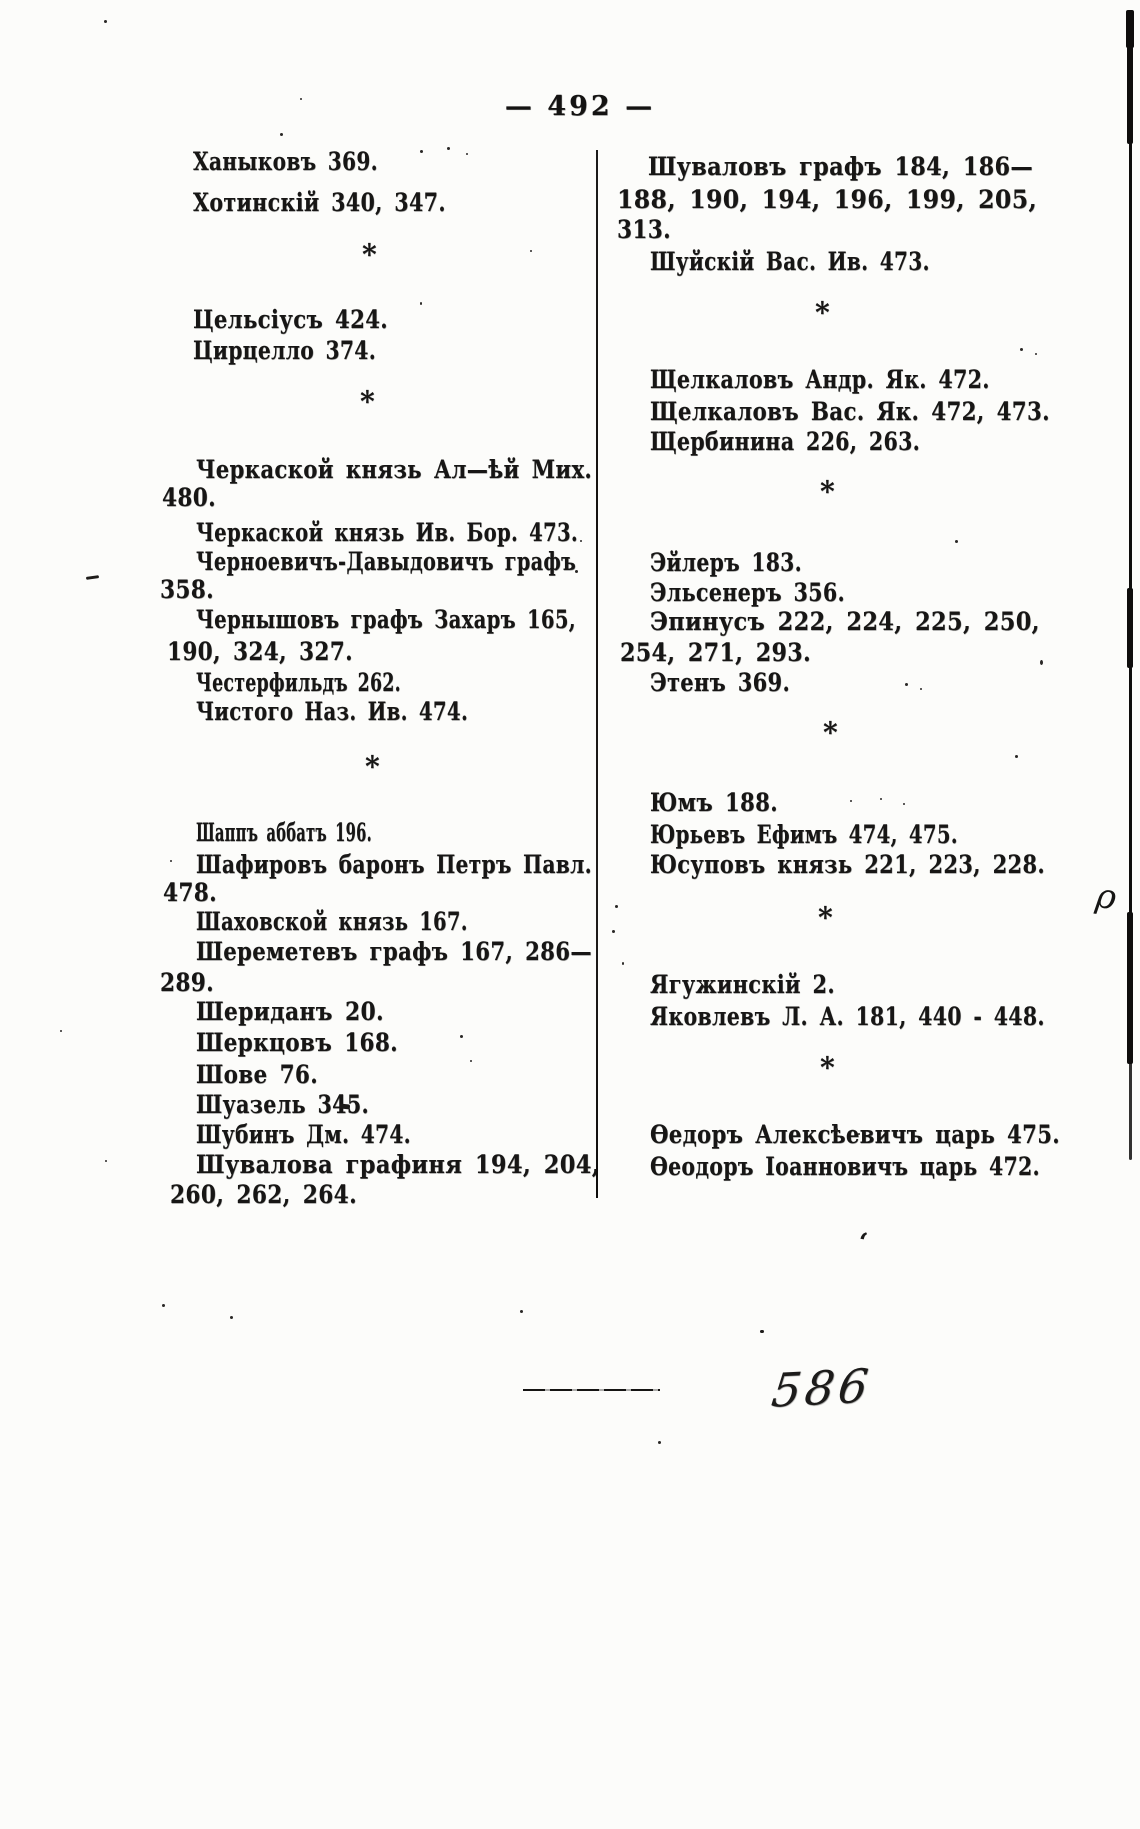  Describe the element at coordinates (398, 1164) in the screenshot. I see `index-line: Шувалова графиня 194, 204,` at that location.